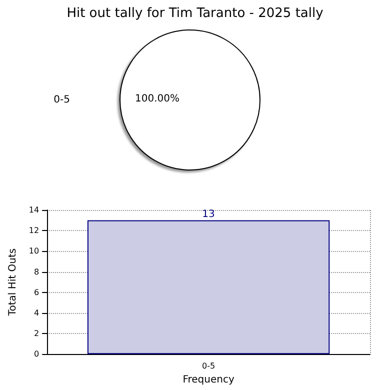  What do you see at coordinates (37, 333) in the screenshot?
I see `y-tick-label: 2` at bounding box center [37, 333].